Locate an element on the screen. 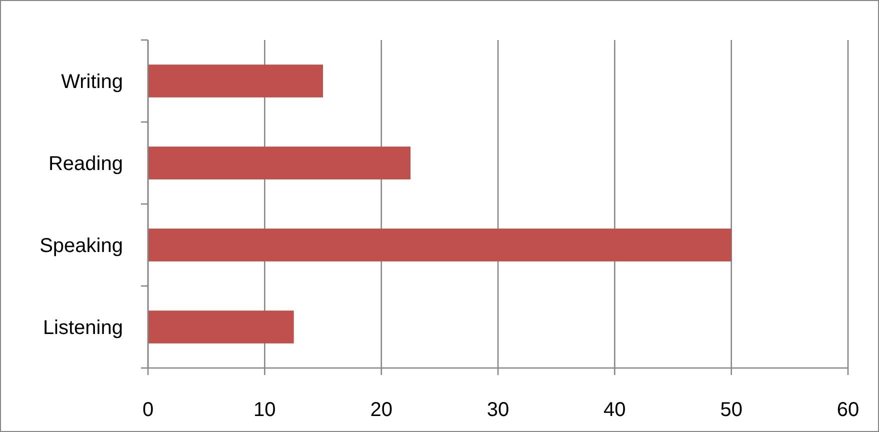 The image size is (879, 432). x-tick-label: 60 is located at coordinates (848, 410).